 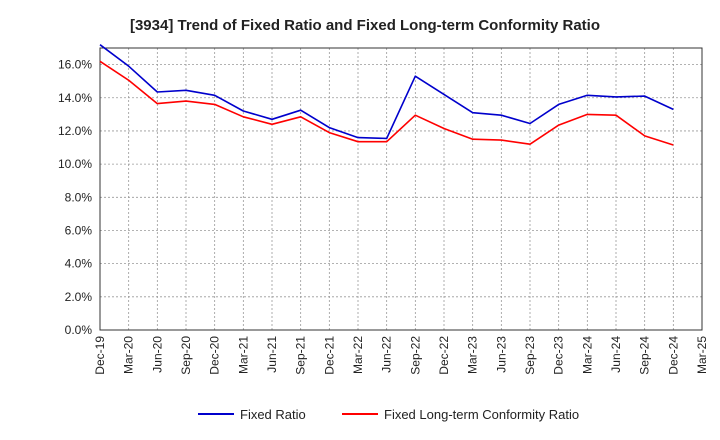 What do you see at coordinates (79, 264) in the screenshot?
I see `y-tick-label: 4.0%` at bounding box center [79, 264].